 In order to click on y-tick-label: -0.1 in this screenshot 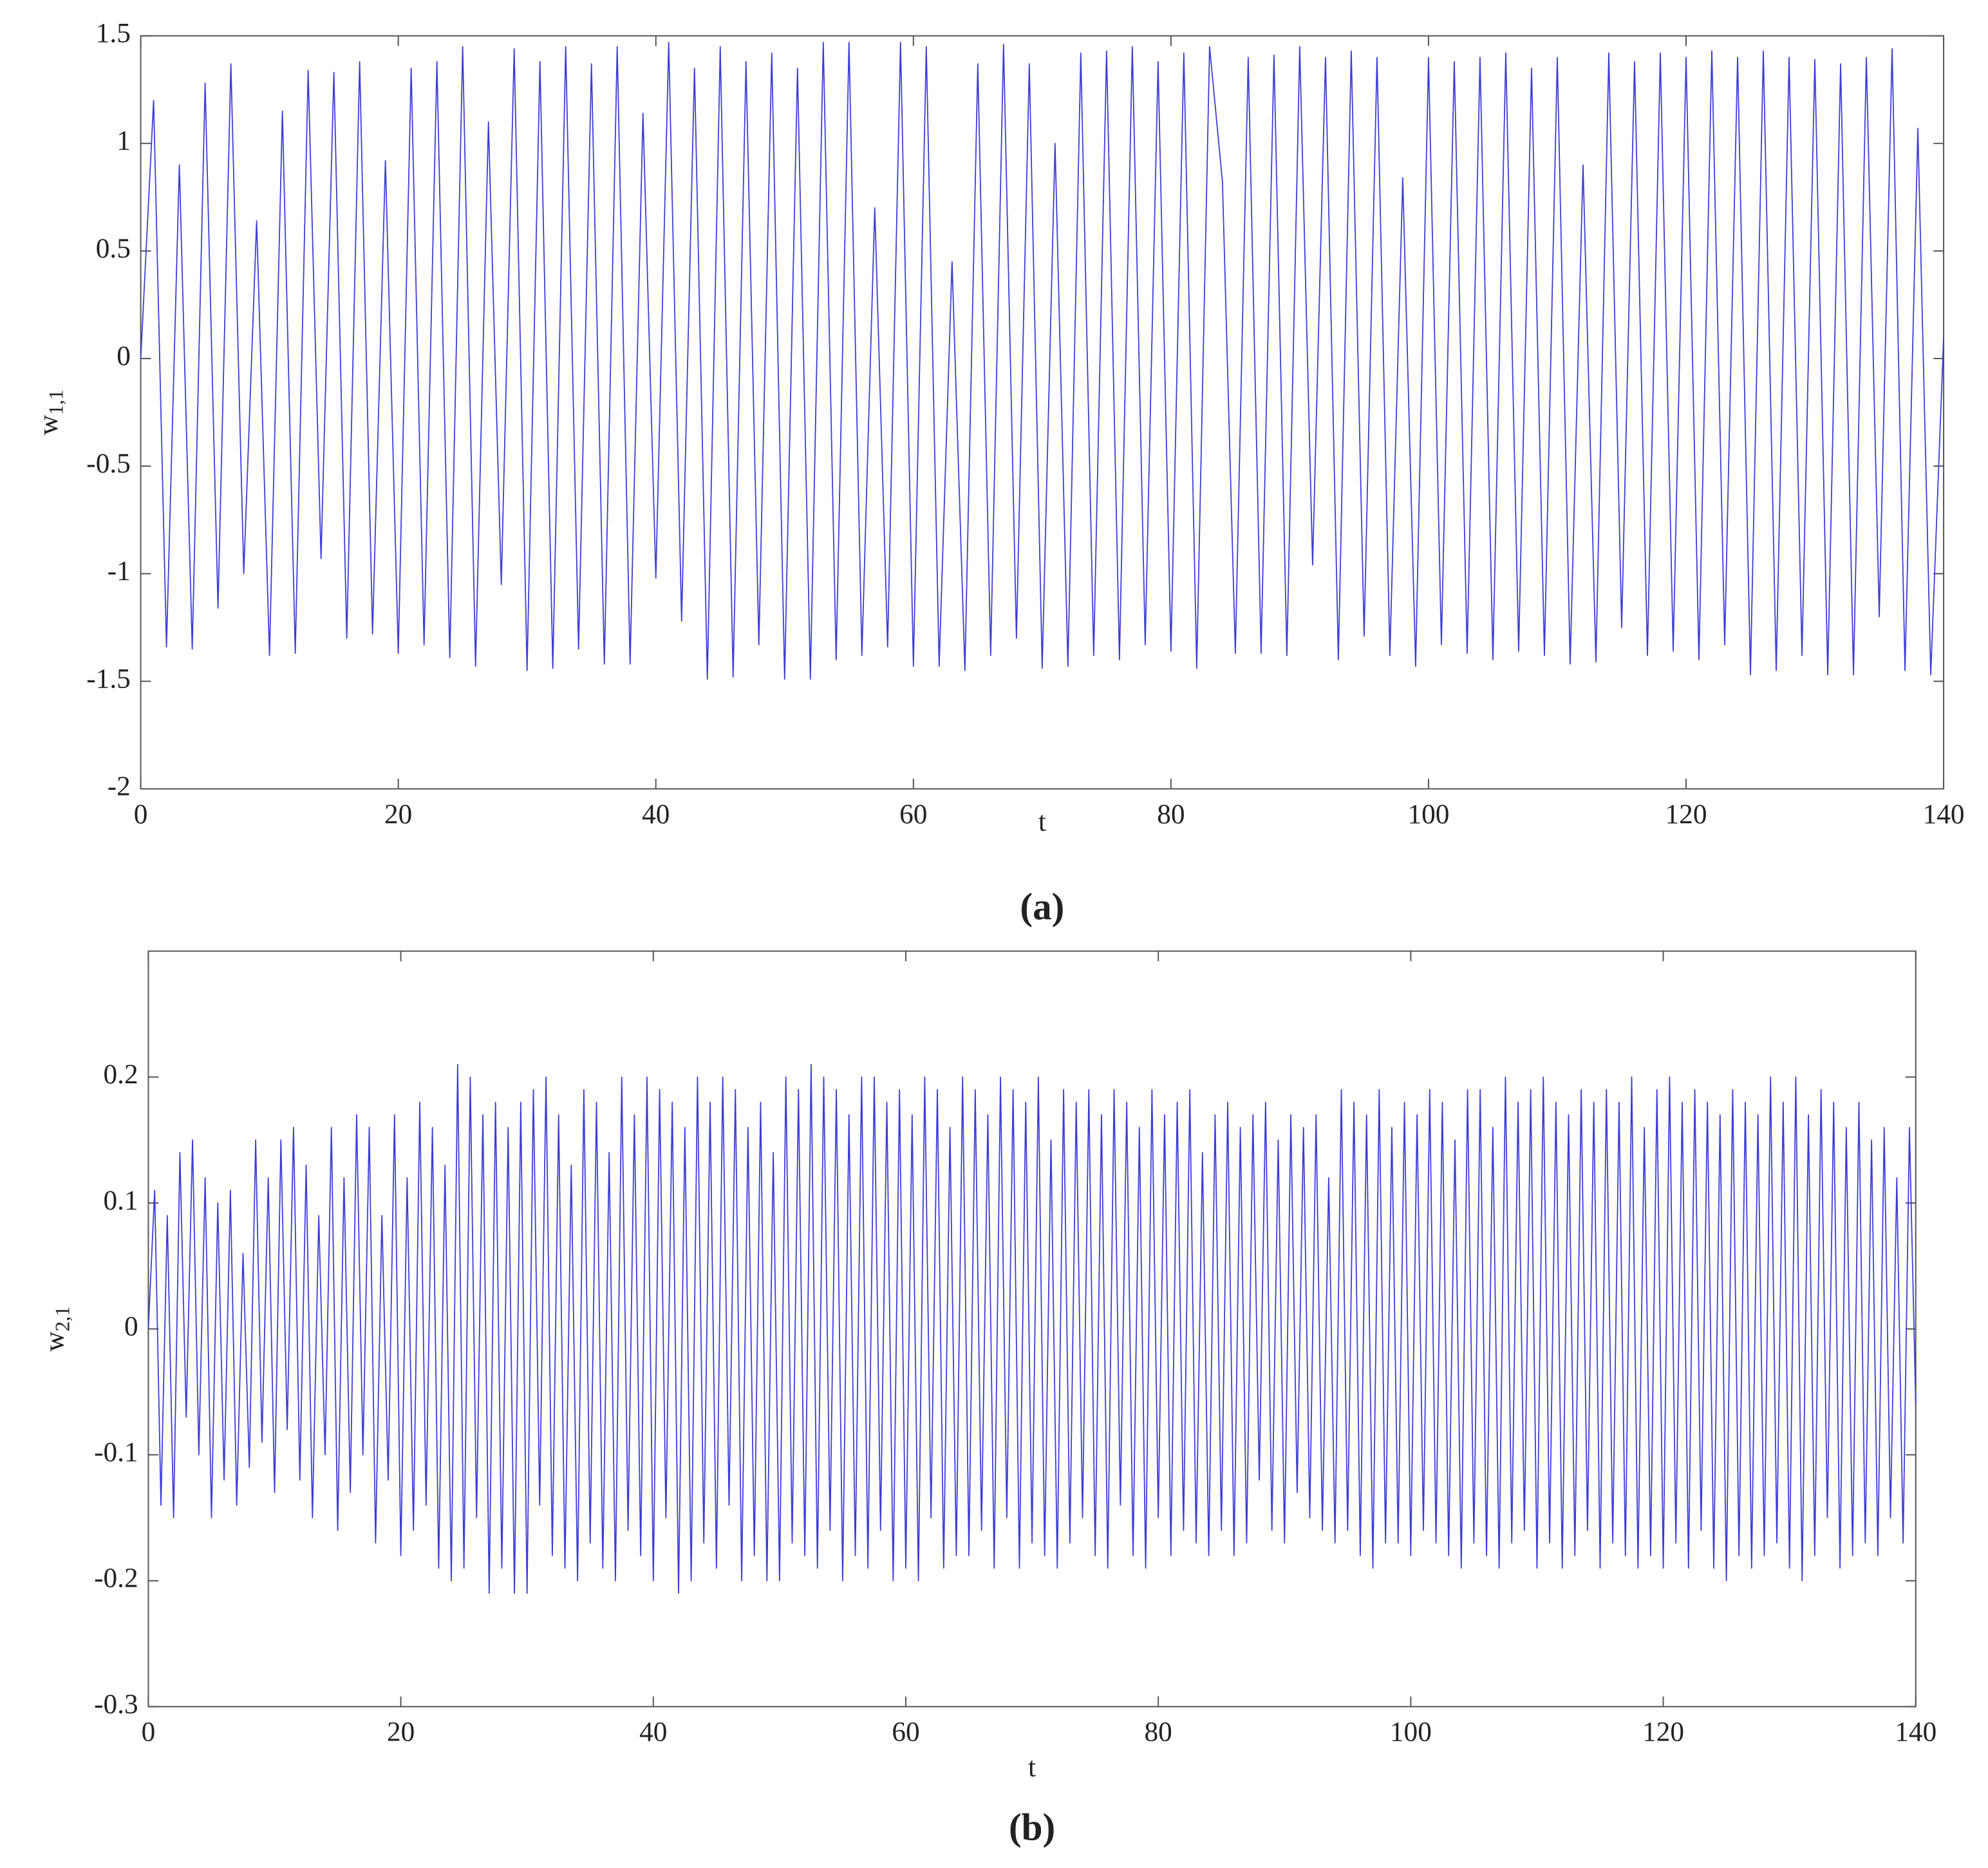, I will do `click(116, 1452)`.